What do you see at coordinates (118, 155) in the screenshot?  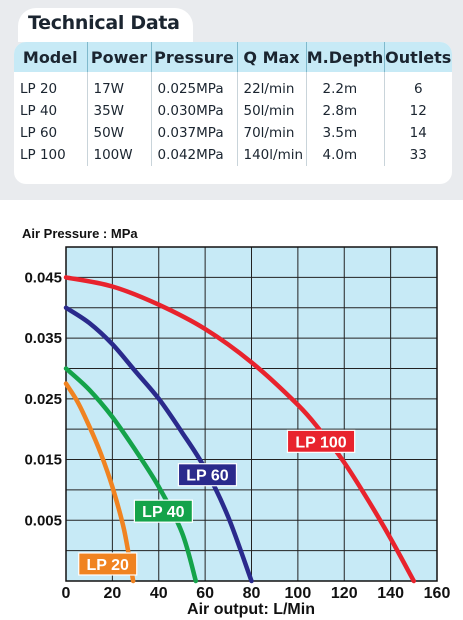 I see `cell-power: 100W` at bounding box center [118, 155].